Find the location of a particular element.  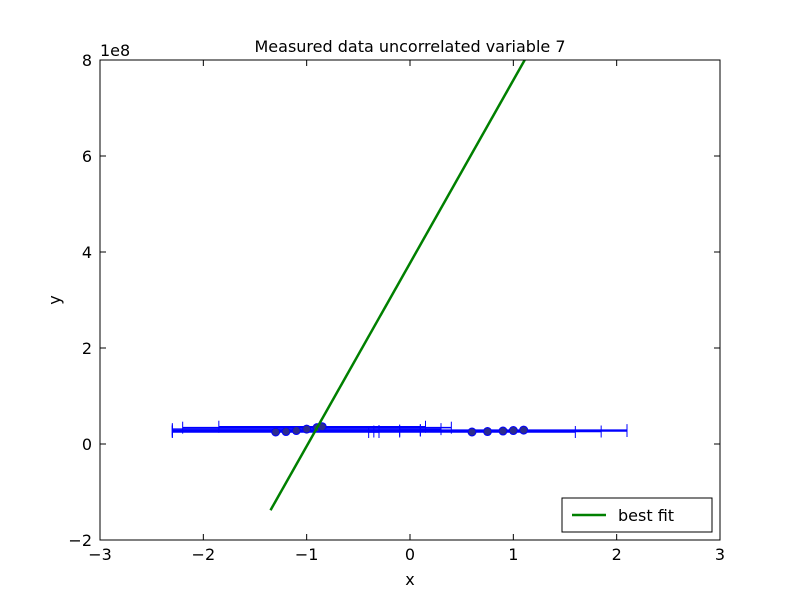

y-tick-label: 4 is located at coordinates (87, 252).